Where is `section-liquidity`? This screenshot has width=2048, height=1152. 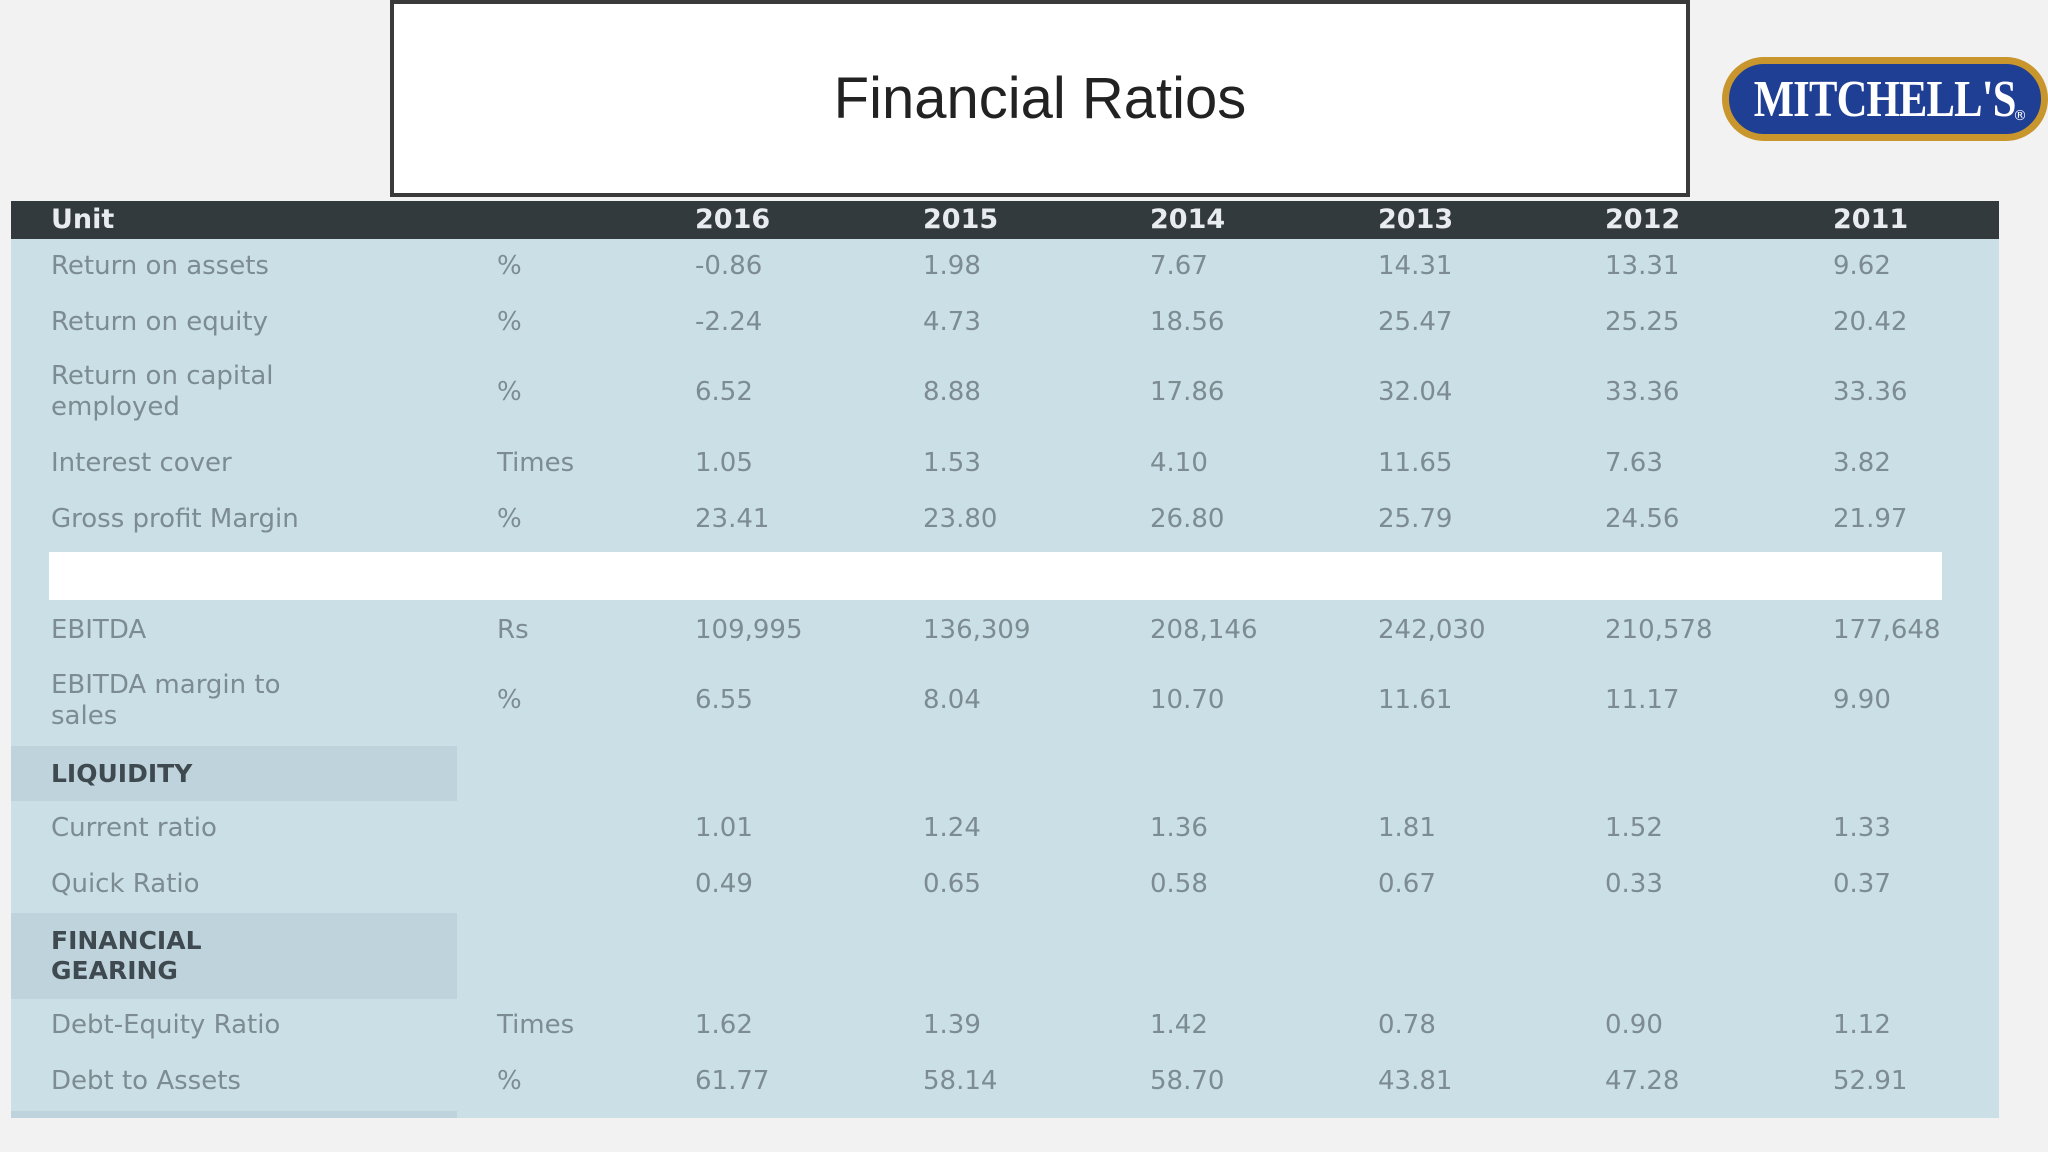 section-liquidity is located at coordinates (234, 773).